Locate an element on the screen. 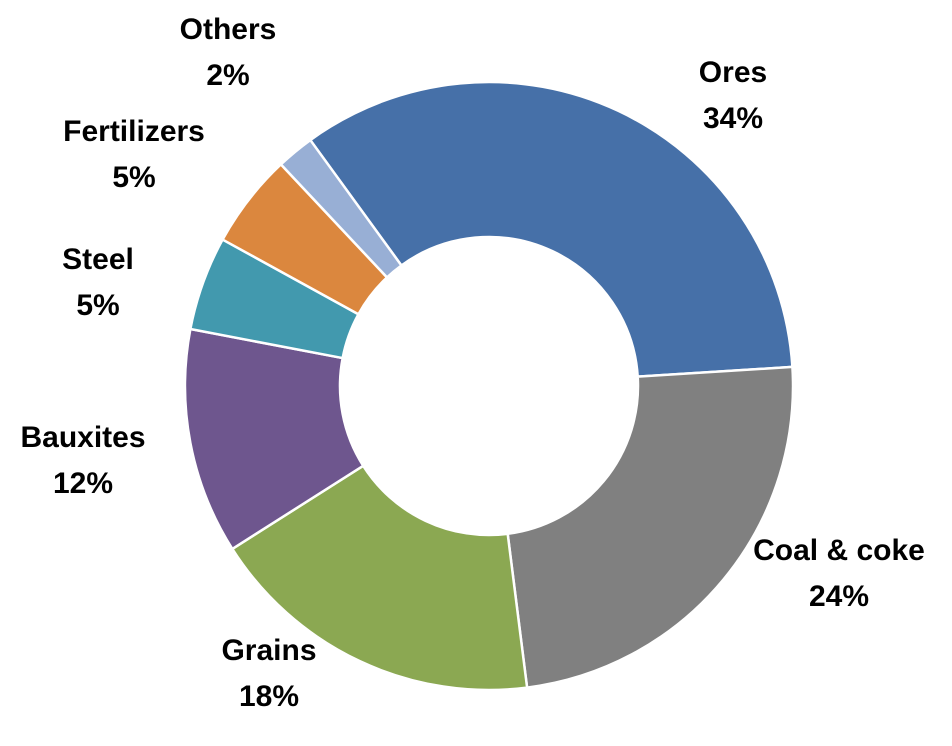  slice-label-name: Grains is located at coordinates (269, 650).